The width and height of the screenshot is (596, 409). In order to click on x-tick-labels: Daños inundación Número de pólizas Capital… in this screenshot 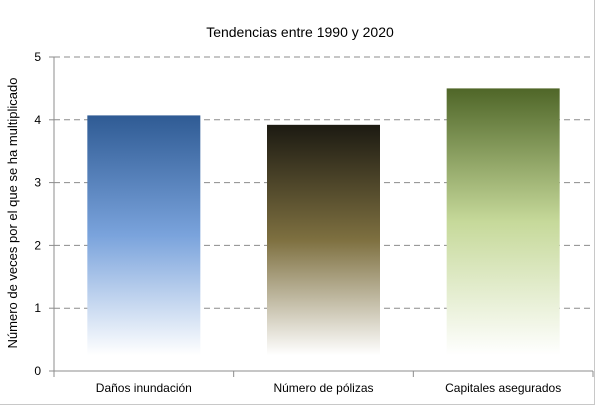, I will do `click(328, 388)`.